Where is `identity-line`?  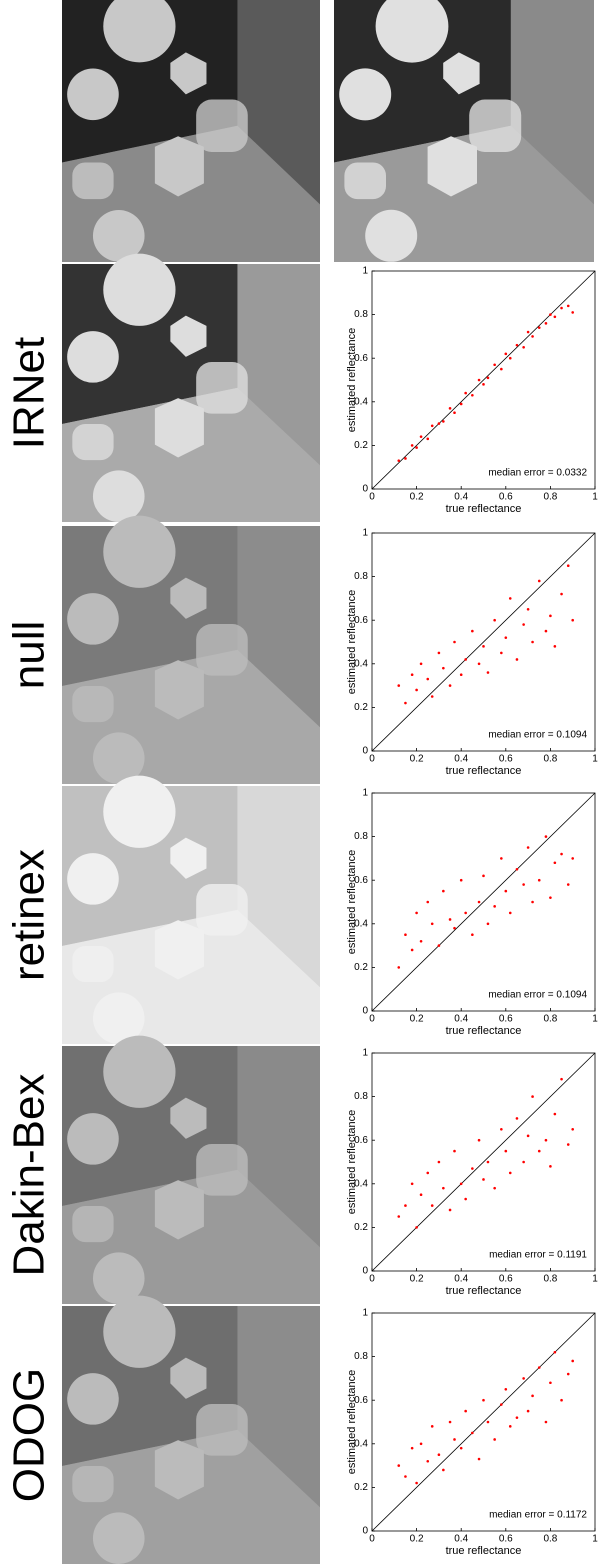 identity-line is located at coordinates (483, 1162).